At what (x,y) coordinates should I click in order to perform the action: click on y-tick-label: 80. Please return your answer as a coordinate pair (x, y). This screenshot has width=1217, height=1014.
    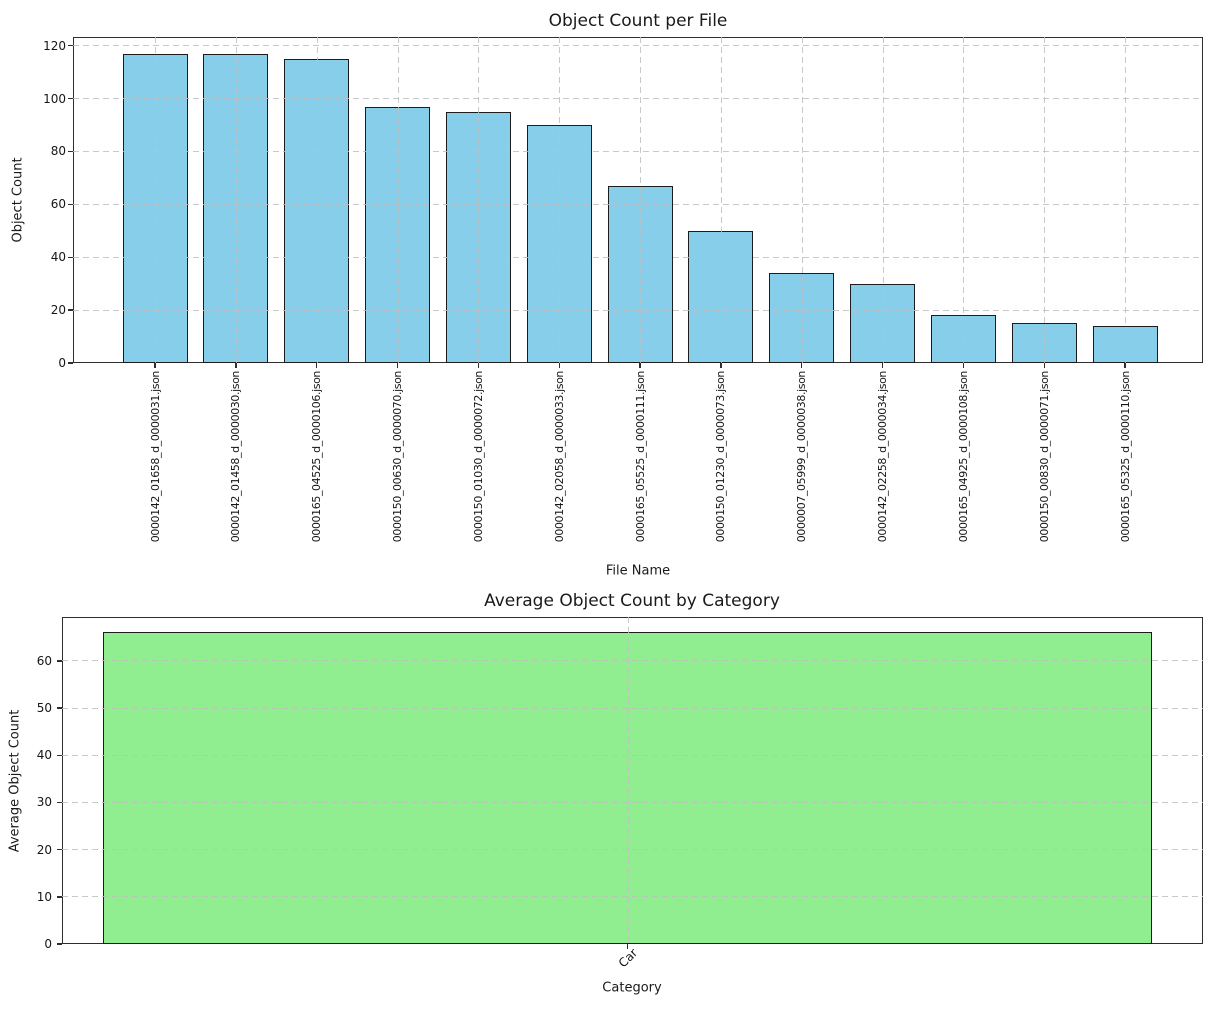
    Looking at the image, I should click on (58, 151).